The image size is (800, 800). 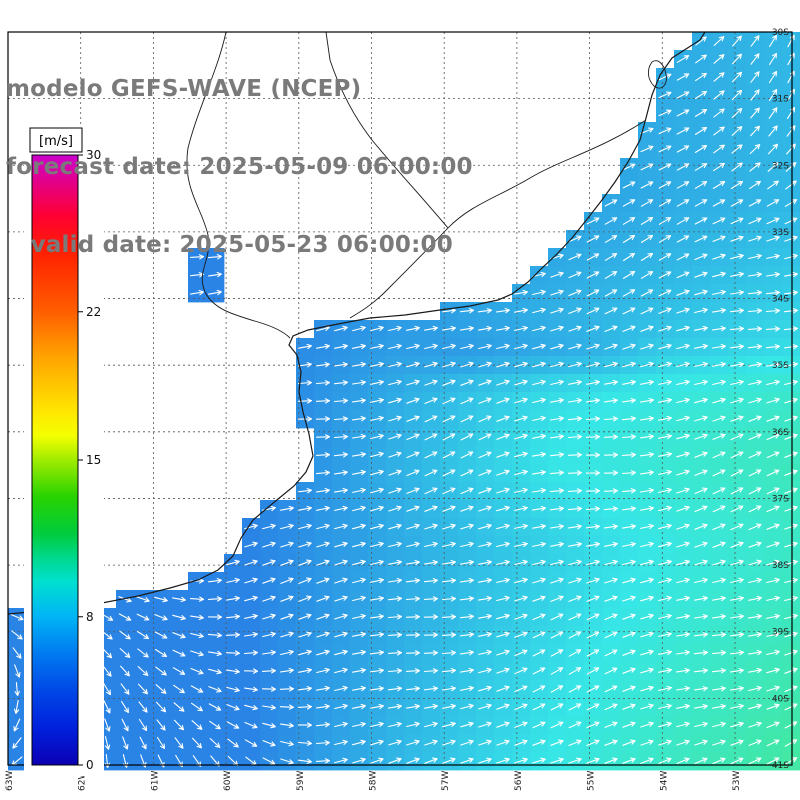 I want to click on colorbar: 30 22 15 8 0 [m/s], so click(x=64, y=450).